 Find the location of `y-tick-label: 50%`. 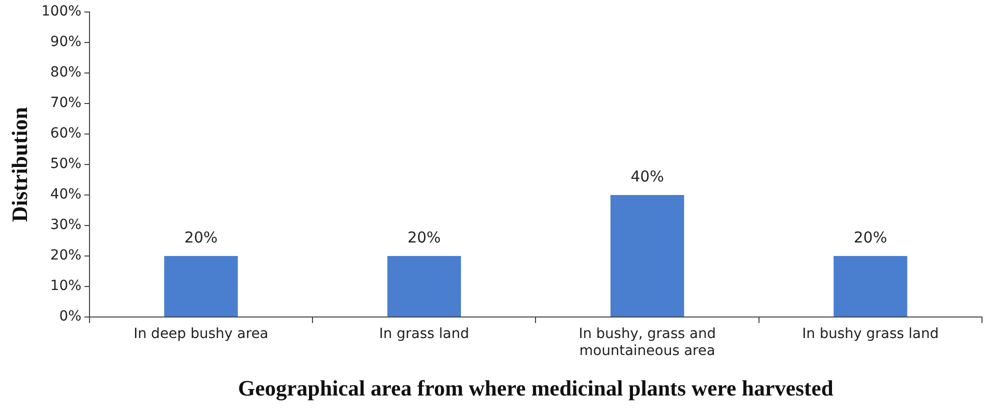

y-tick-label: 50% is located at coordinates (66, 164).